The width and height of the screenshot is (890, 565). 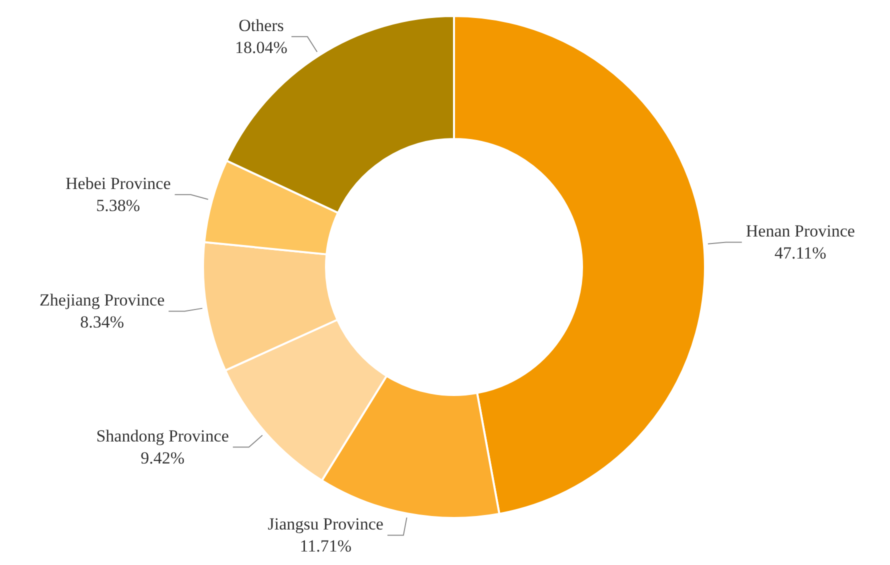 What do you see at coordinates (118, 184) in the screenshot?
I see `slice-label: Hebei Province` at bounding box center [118, 184].